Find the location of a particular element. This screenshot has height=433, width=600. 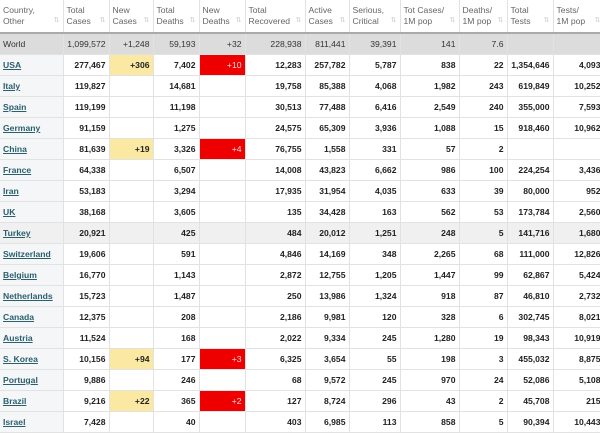

column-header-total-cases: Total Cases ⇅ is located at coordinates (86, 17).